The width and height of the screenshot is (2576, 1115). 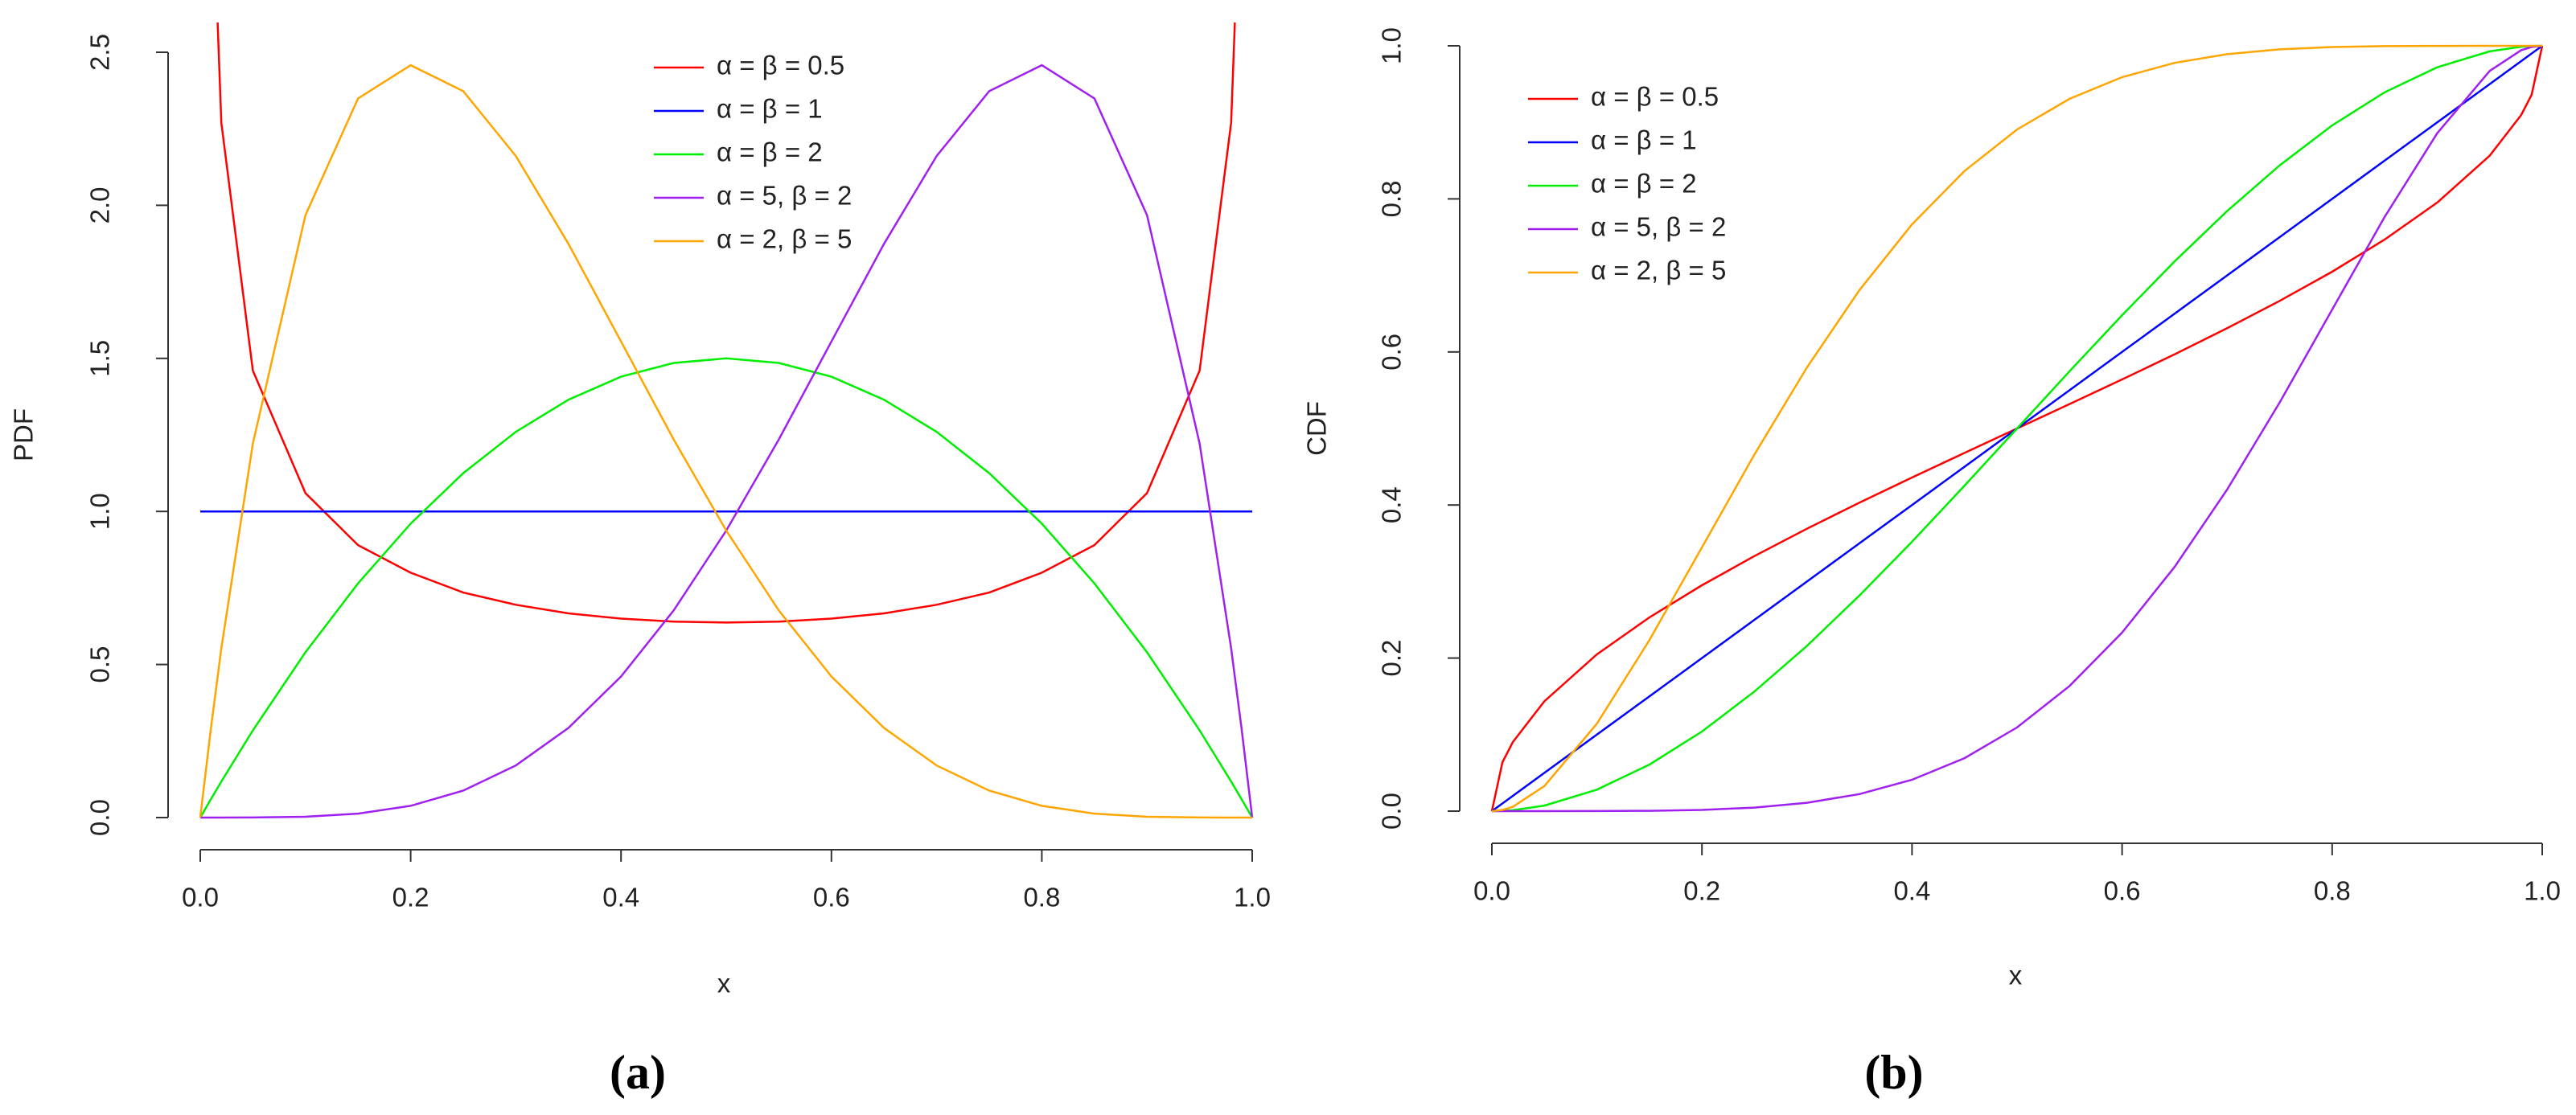 What do you see at coordinates (100, 358) in the screenshot?
I see `y-tick-label: 1.5` at bounding box center [100, 358].